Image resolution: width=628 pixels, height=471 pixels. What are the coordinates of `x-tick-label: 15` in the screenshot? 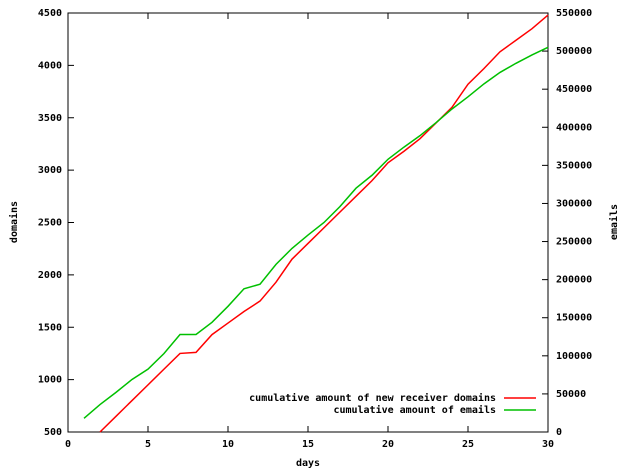 It's located at (308, 444).